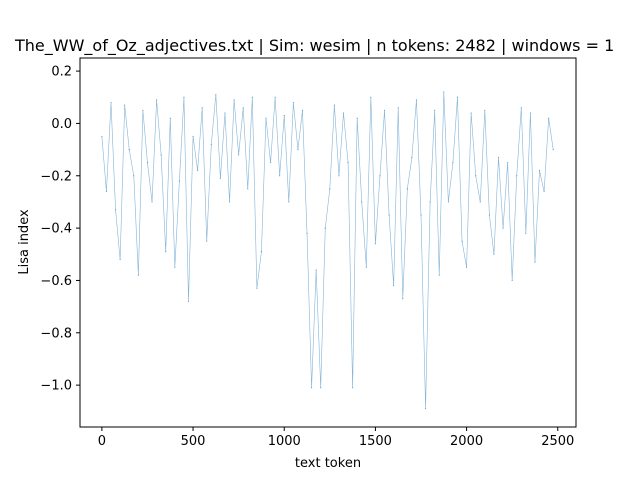 This screenshot has width=640, height=480. What do you see at coordinates (466, 441) in the screenshot?
I see `x-tick-label: 2000` at bounding box center [466, 441].